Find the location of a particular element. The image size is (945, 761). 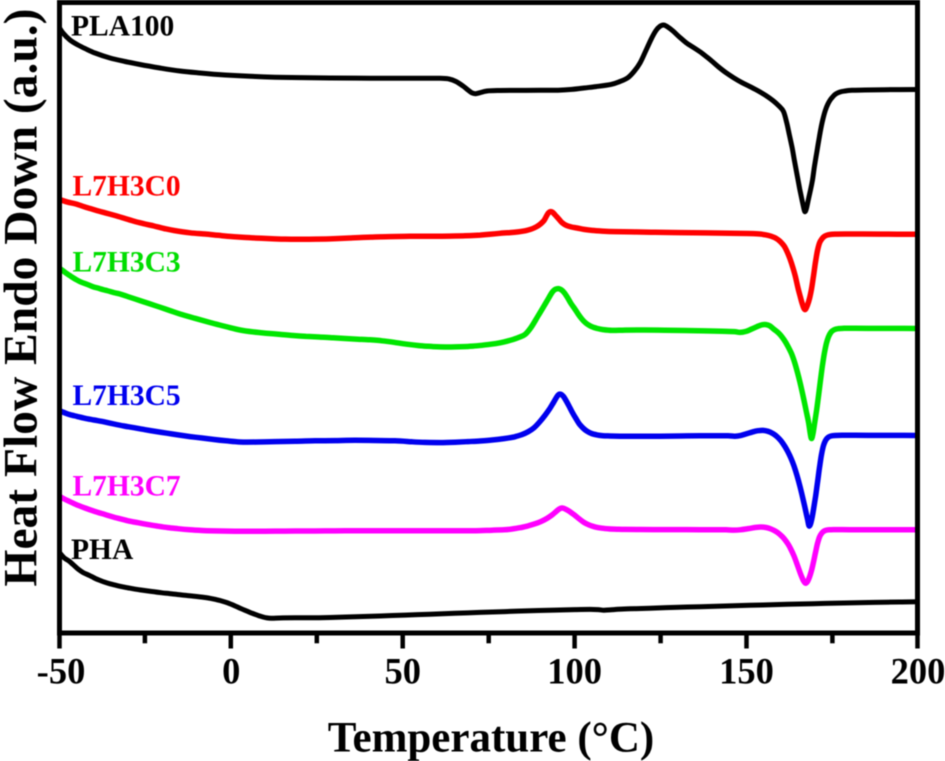

svg-text: 150 is located at coordinates (746, 671).